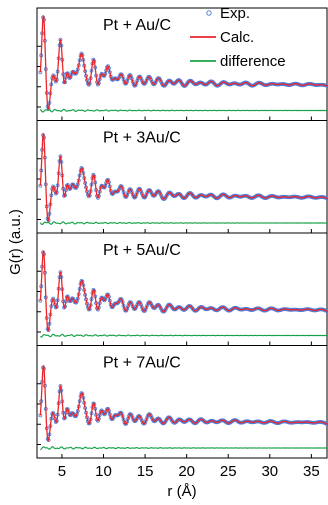 The image size is (328, 505). Describe the element at coordinates (103, 471) in the screenshot. I see `x-tick-label: 10` at that location.